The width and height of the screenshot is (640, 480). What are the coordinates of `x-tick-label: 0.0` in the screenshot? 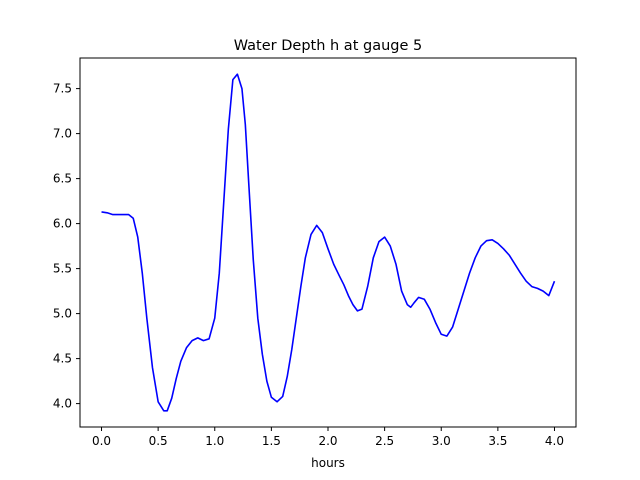 It's located at (101, 441).